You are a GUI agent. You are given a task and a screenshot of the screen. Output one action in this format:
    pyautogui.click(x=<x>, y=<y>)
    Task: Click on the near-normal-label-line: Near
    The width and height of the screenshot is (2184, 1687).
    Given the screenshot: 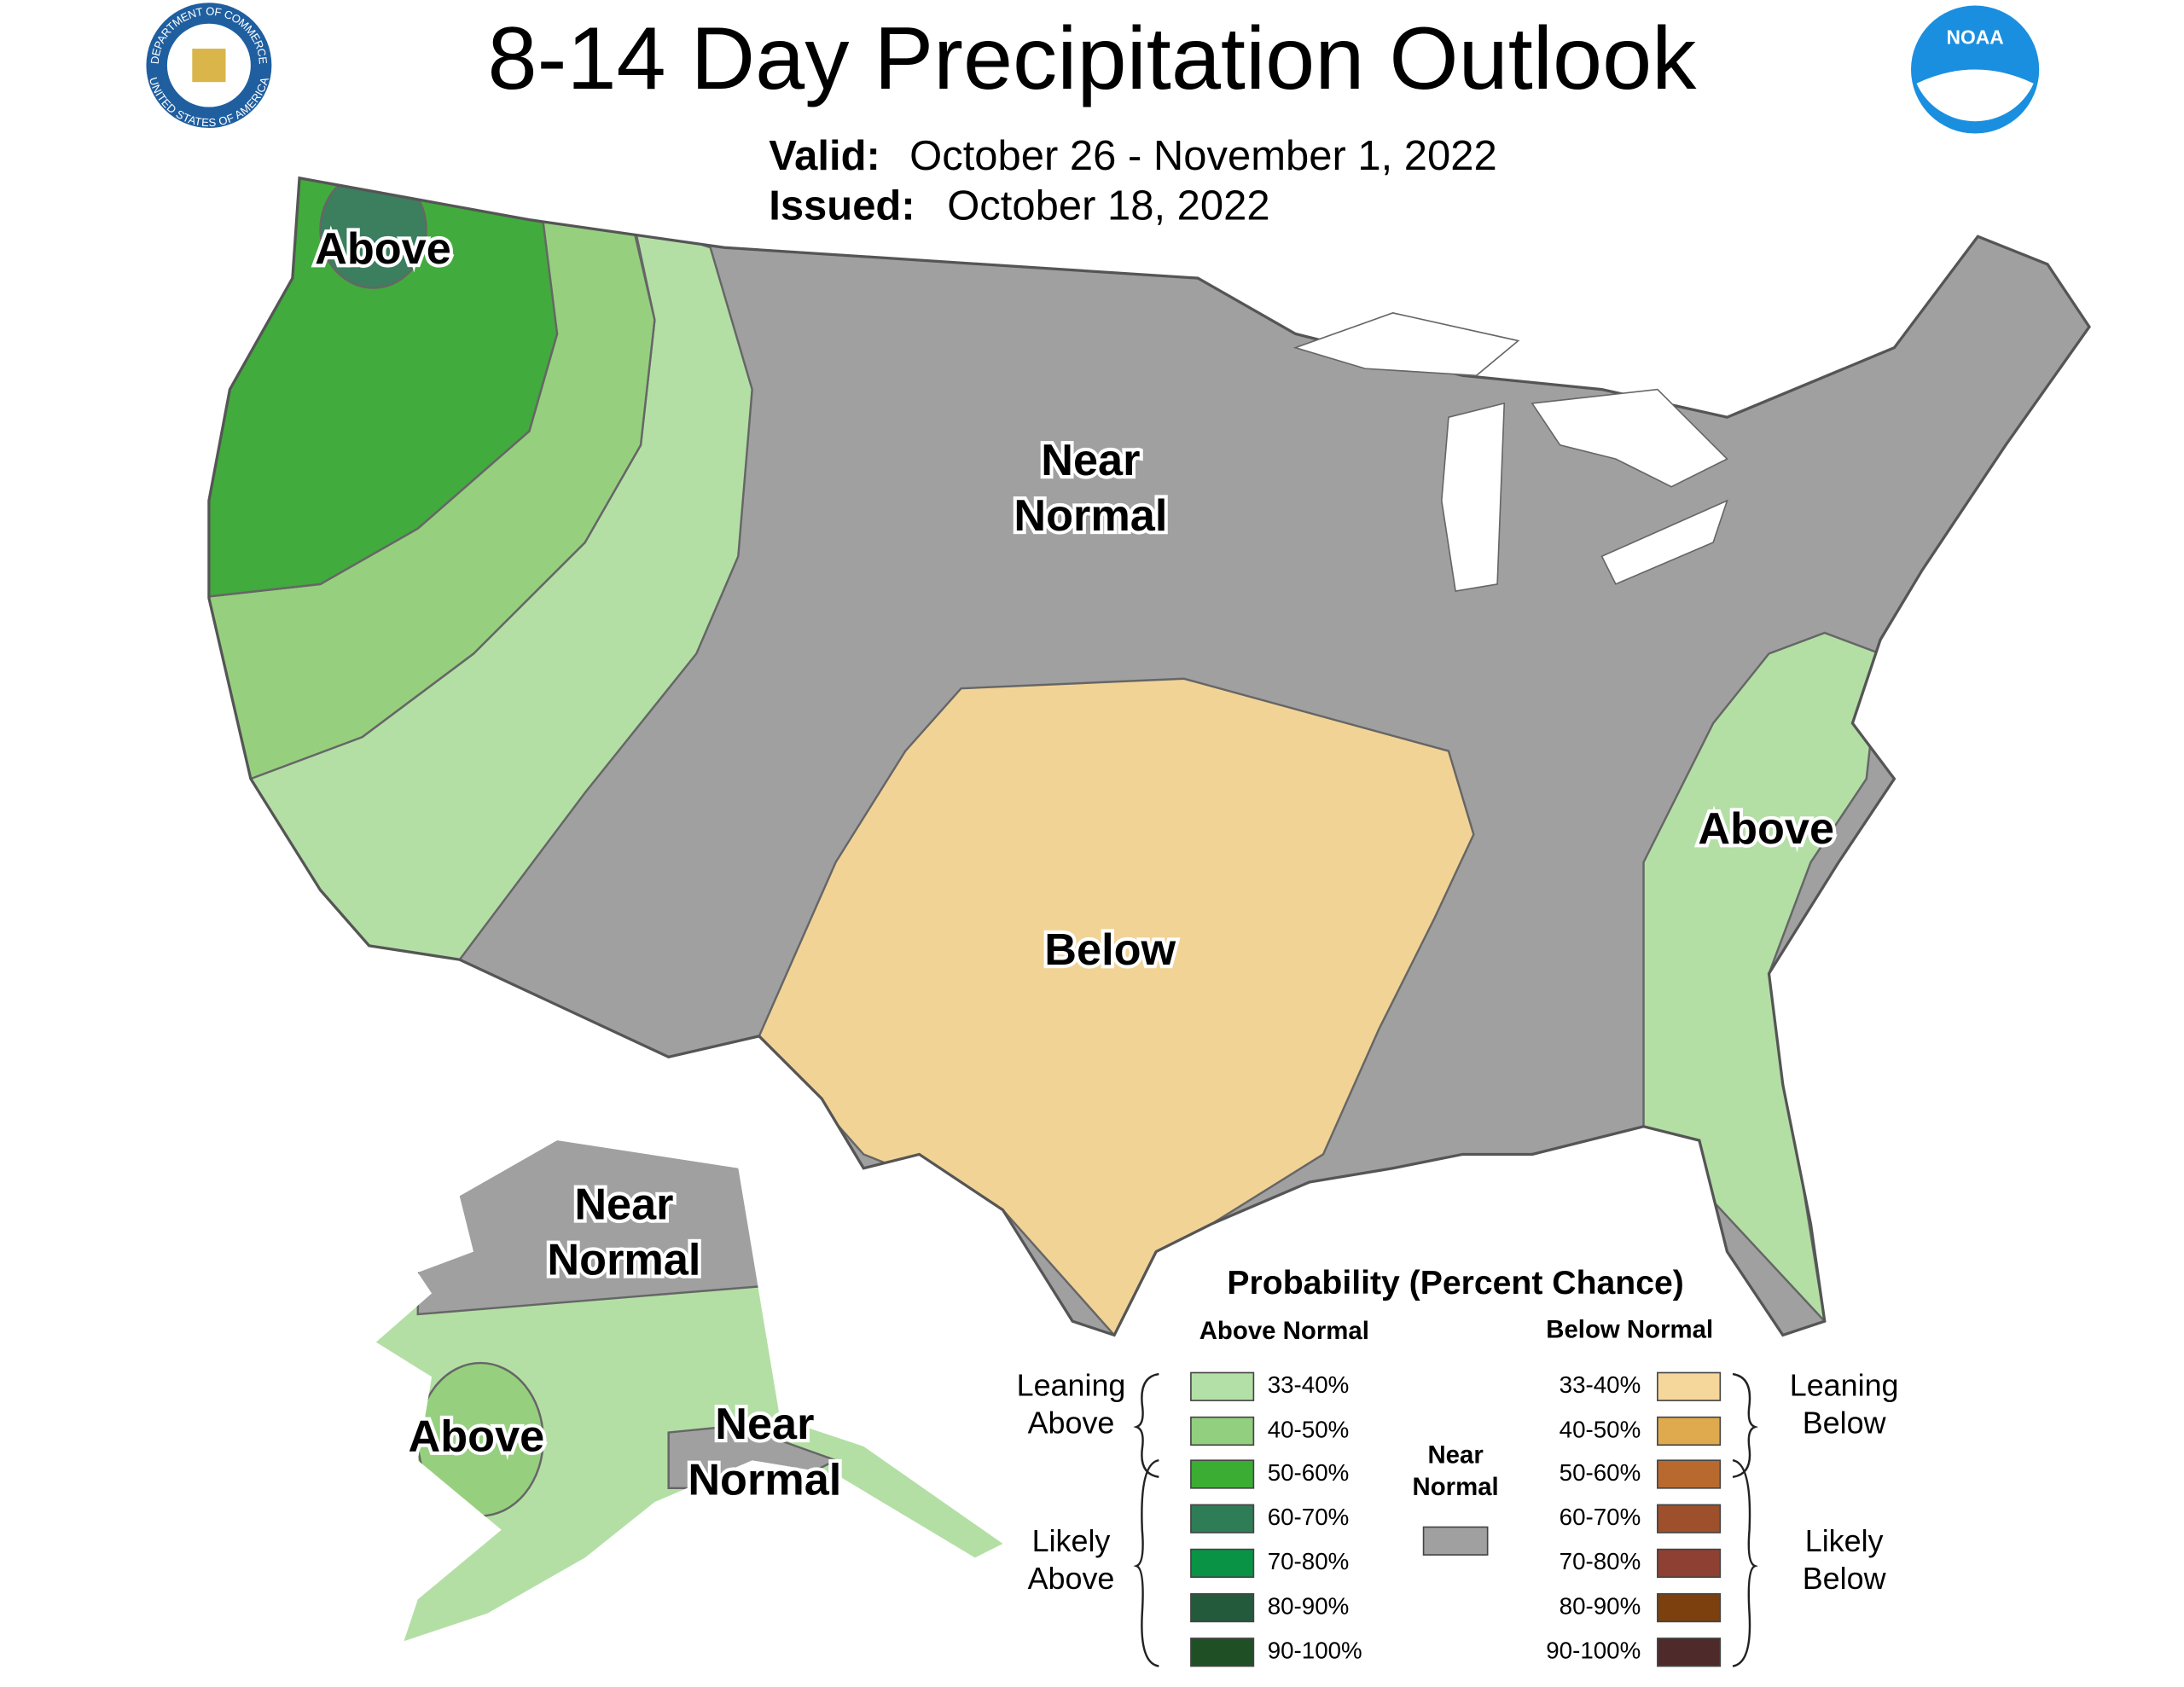 What is the action you would take?
    pyautogui.click(x=1455, y=1455)
    